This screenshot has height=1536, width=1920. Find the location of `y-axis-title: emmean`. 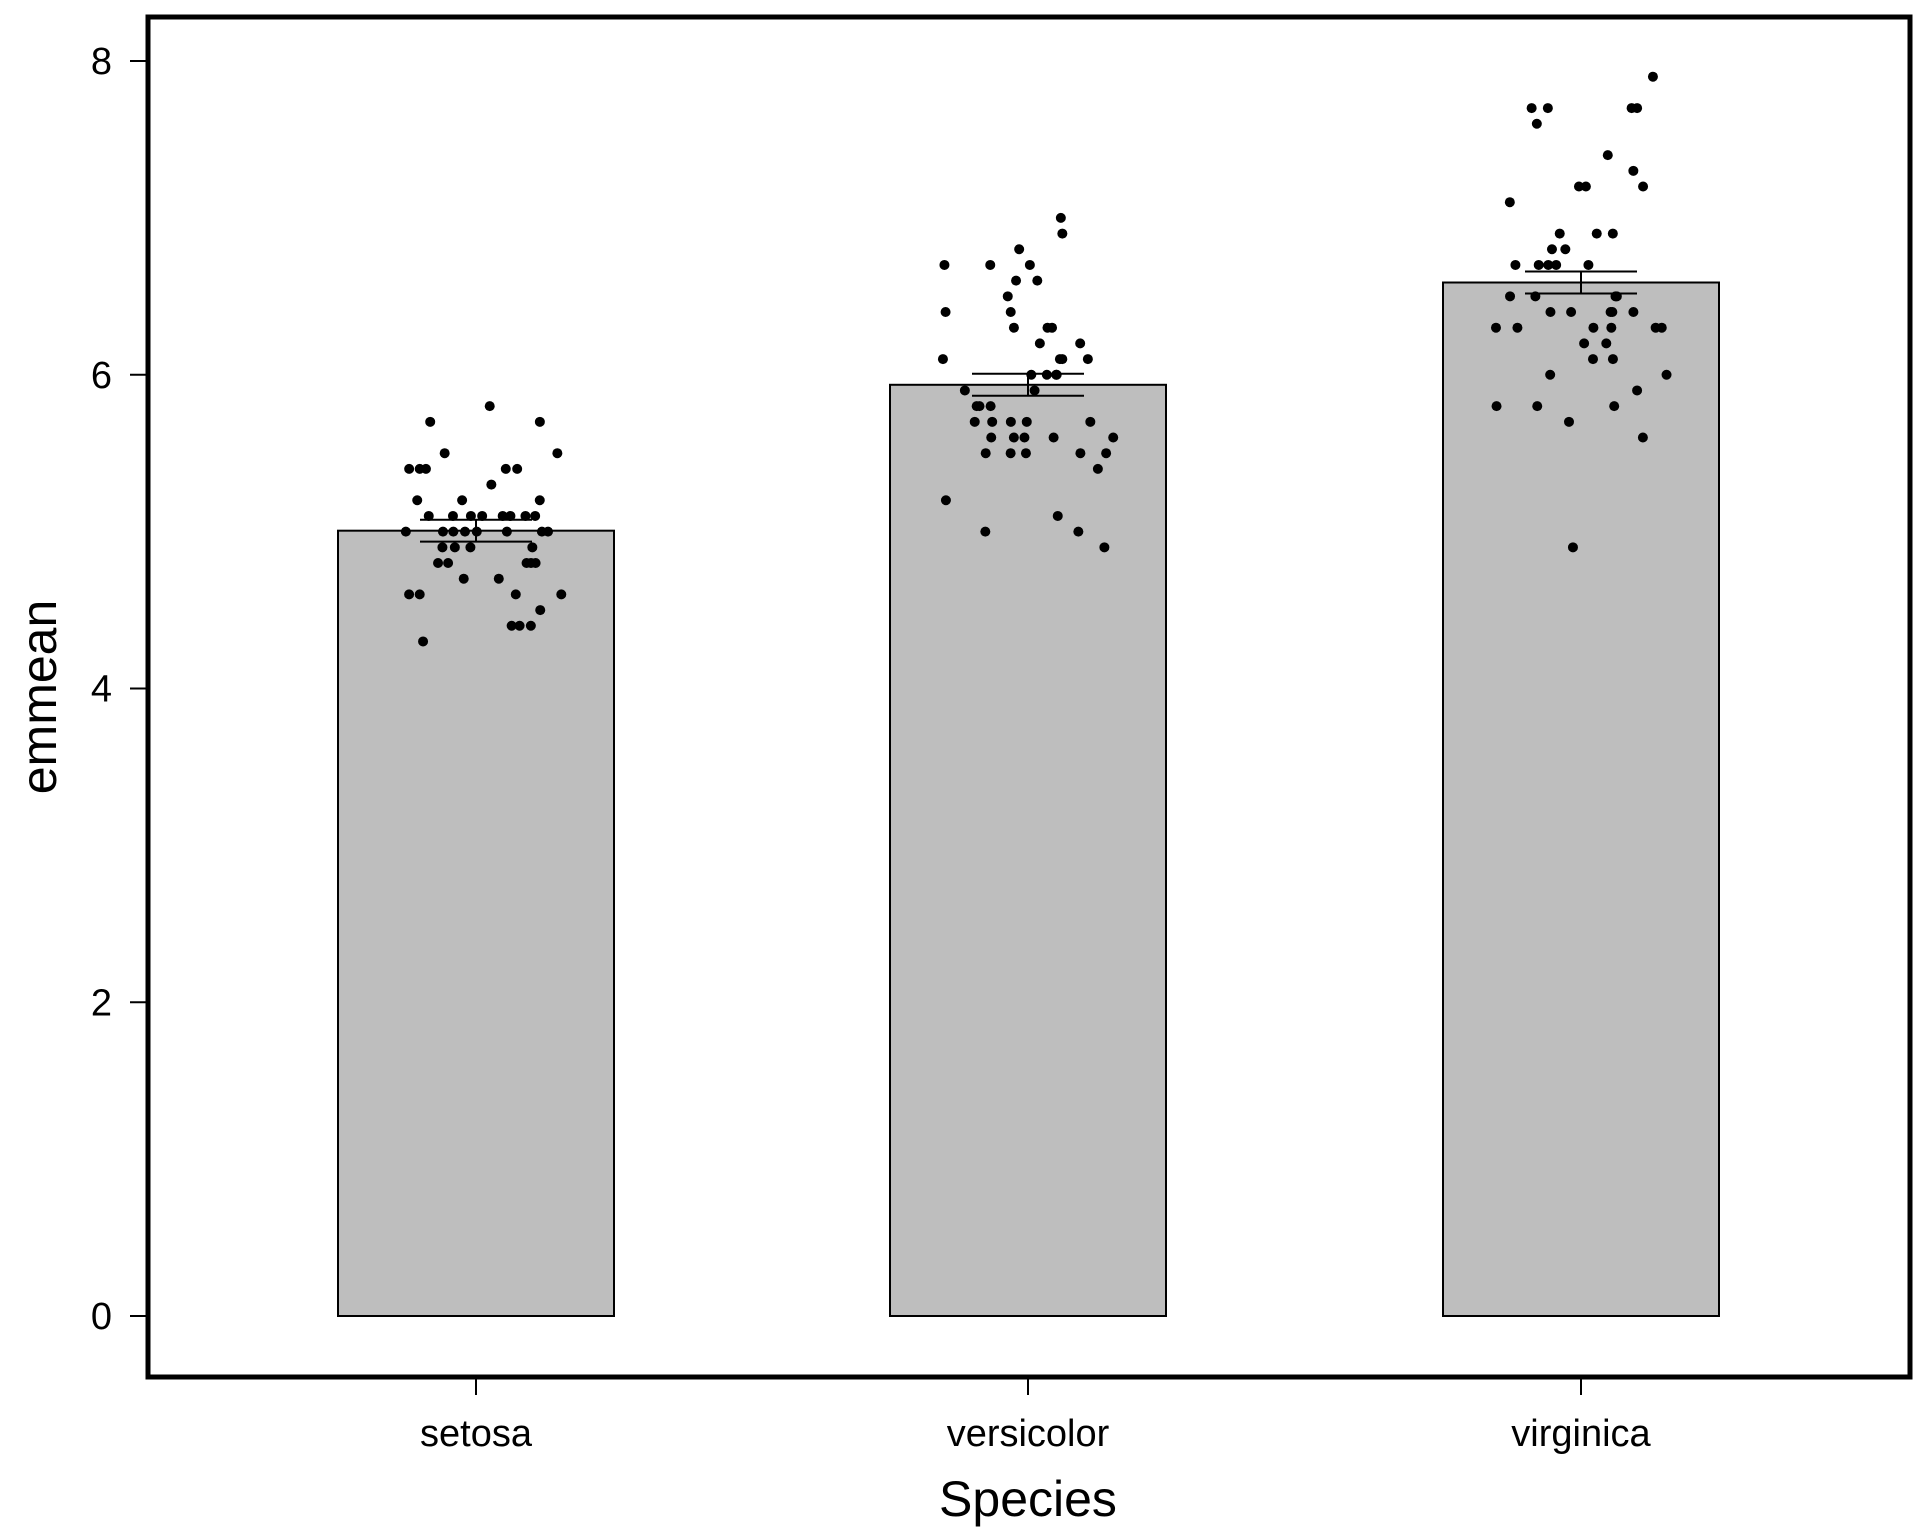

y-axis-title: emmean is located at coordinates (39, 697).